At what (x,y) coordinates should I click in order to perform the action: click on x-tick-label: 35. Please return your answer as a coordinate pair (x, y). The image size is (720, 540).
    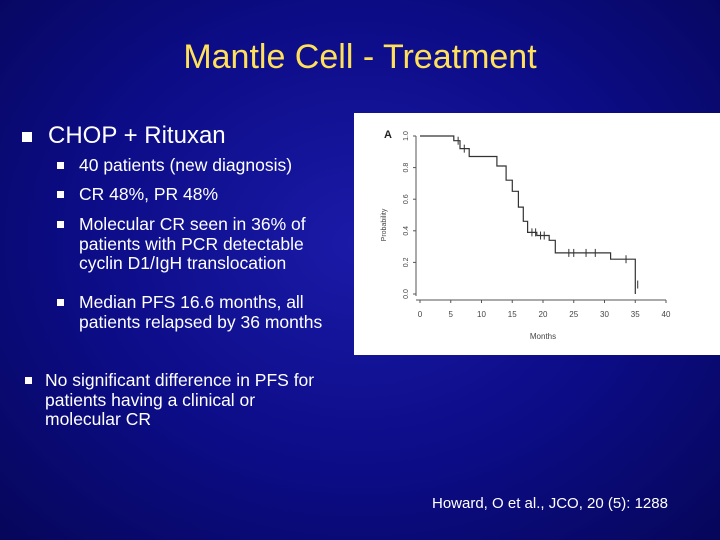
    Looking at the image, I should click on (635, 314).